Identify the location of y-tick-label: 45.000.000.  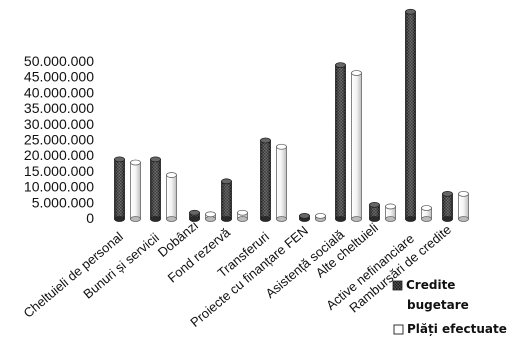
(59, 77).